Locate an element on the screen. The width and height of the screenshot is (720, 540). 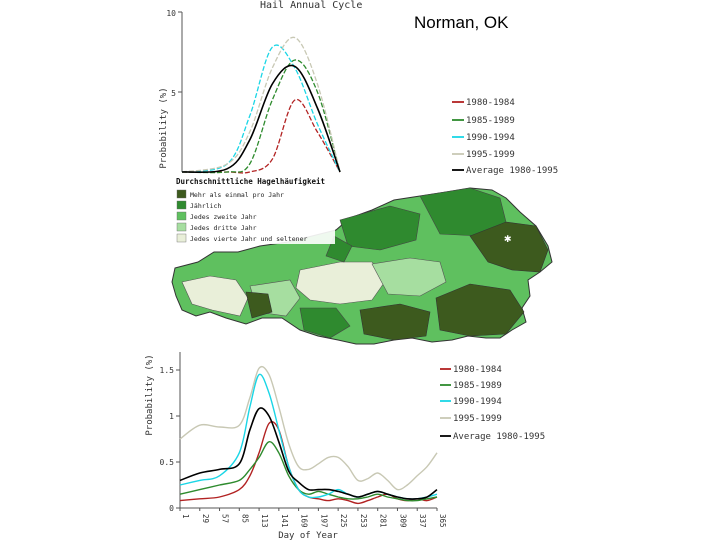
bottom-series-line-1985-1989 is located at coordinates (308, 471).